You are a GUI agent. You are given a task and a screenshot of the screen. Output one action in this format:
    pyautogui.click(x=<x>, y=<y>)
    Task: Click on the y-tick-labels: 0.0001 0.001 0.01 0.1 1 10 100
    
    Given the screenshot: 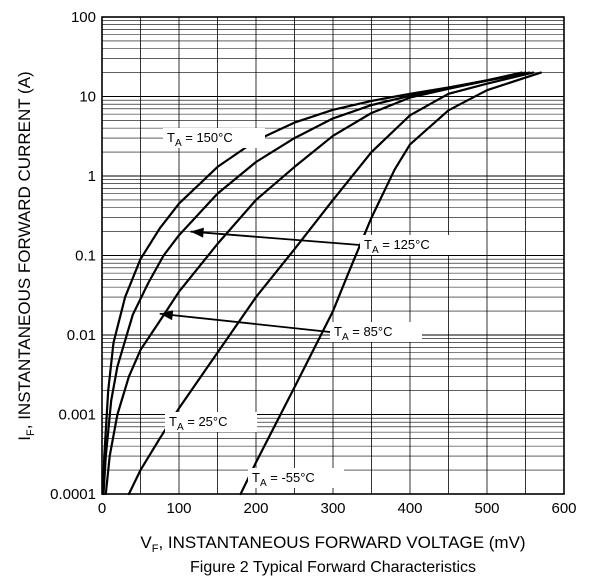 What is the action you would take?
    pyautogui.click(x=73, y=256)
    